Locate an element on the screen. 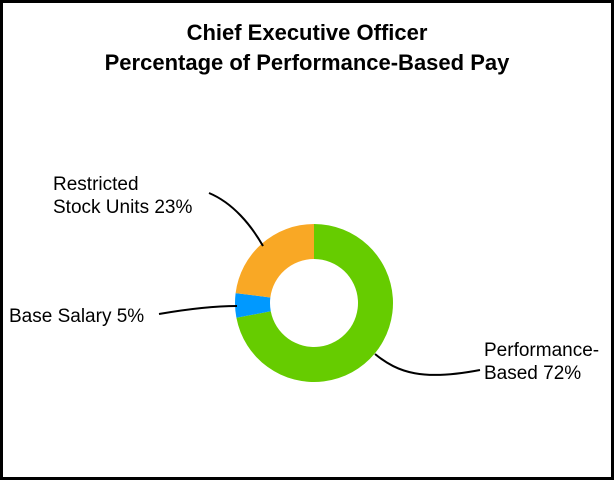 The image size is (614, 480). label-restricted-line2: Stock Units 23% is located at coordinates (123, 207).